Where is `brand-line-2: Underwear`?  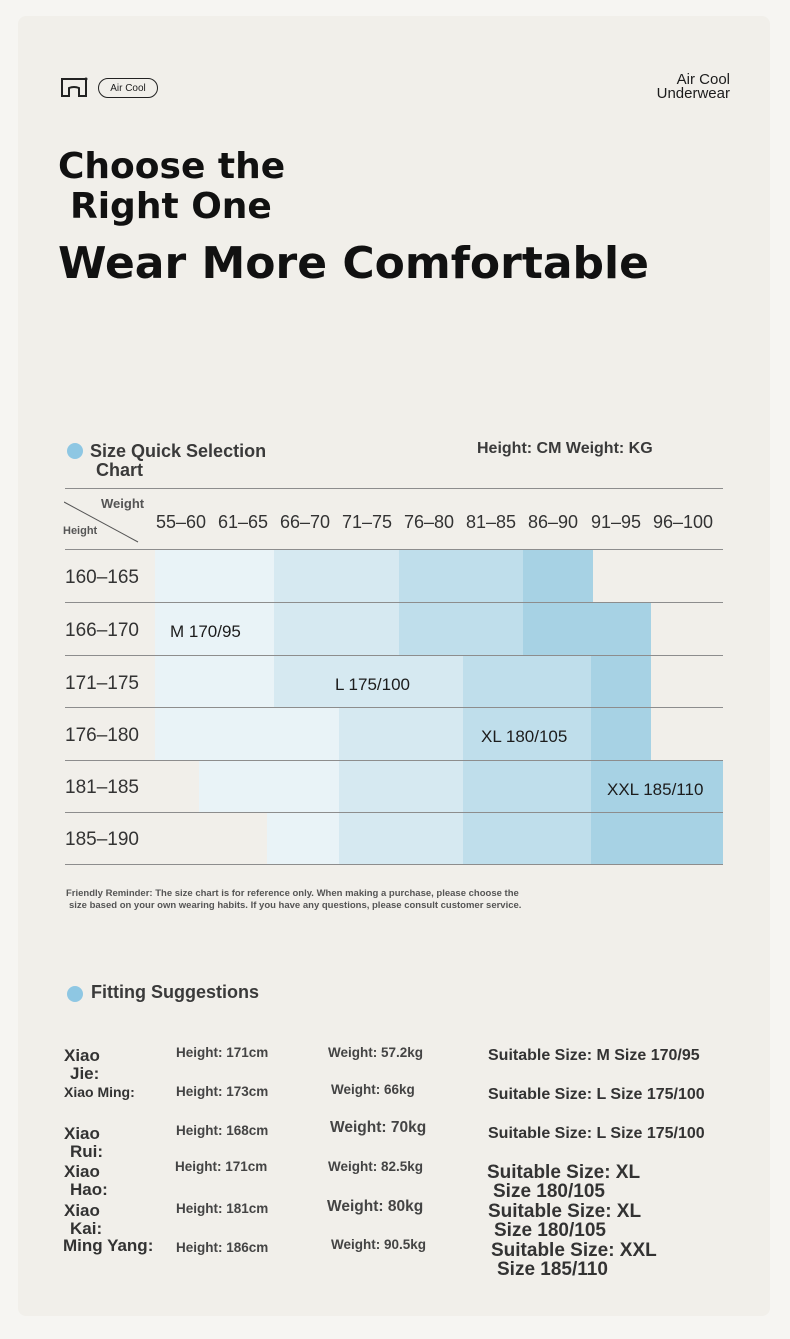
brand-line-2: Underwear is located at coordinates (693, 93).